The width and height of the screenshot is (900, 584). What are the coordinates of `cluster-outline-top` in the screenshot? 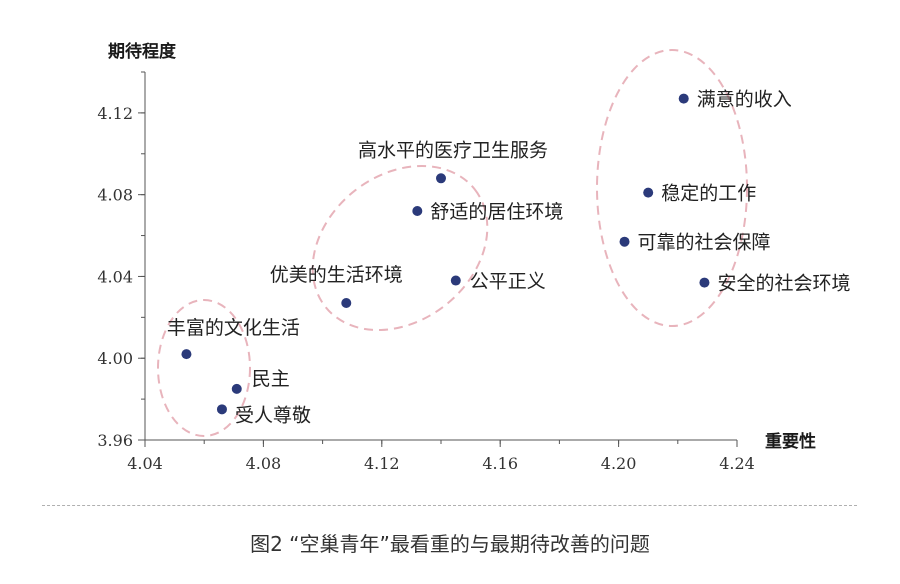 It's located at (672, 188).